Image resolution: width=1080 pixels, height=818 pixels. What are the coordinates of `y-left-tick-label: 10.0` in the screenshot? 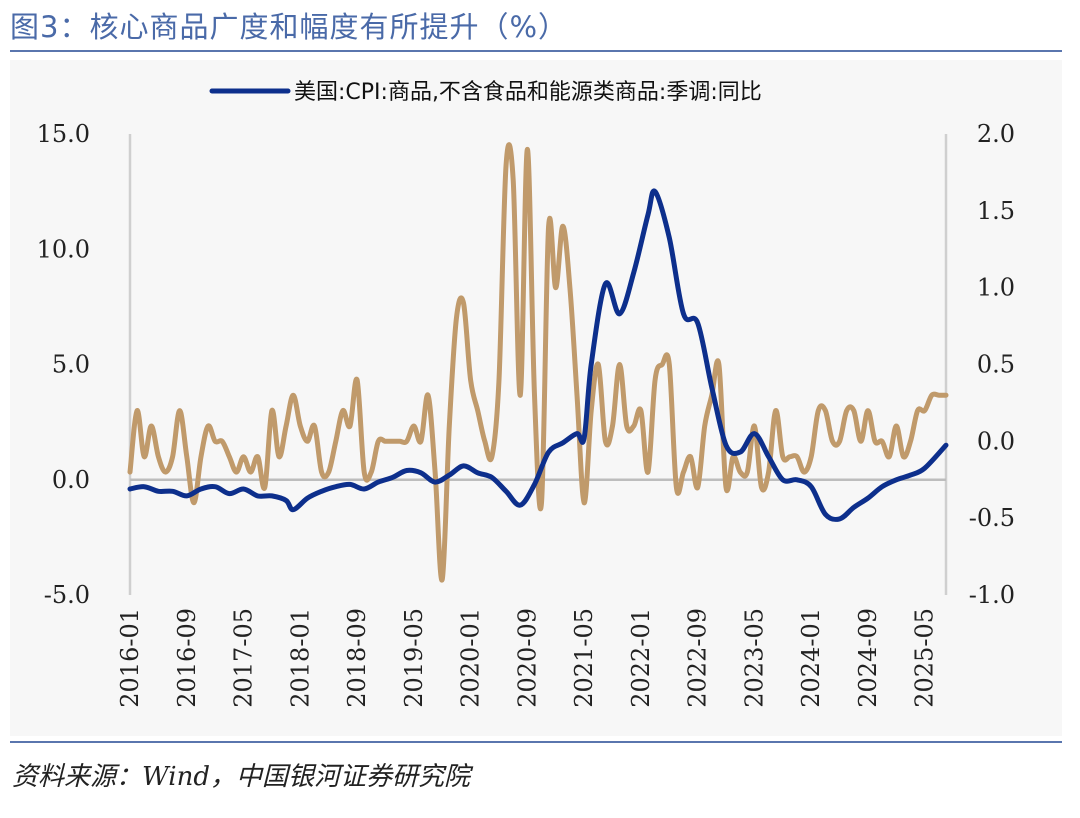 It's located at (63, 249).